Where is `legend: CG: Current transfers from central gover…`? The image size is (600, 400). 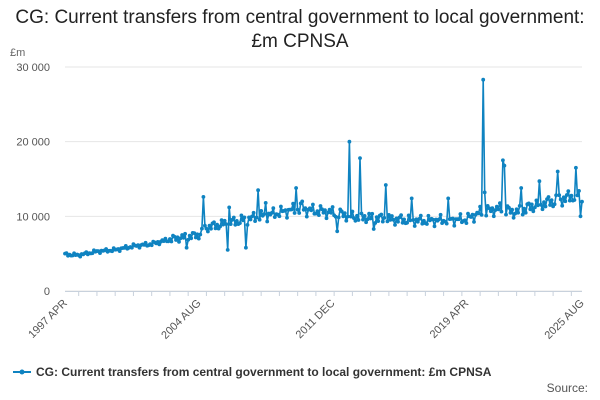
legend: CG: Current transfers from central gover… is located at coordinates (251, 372).